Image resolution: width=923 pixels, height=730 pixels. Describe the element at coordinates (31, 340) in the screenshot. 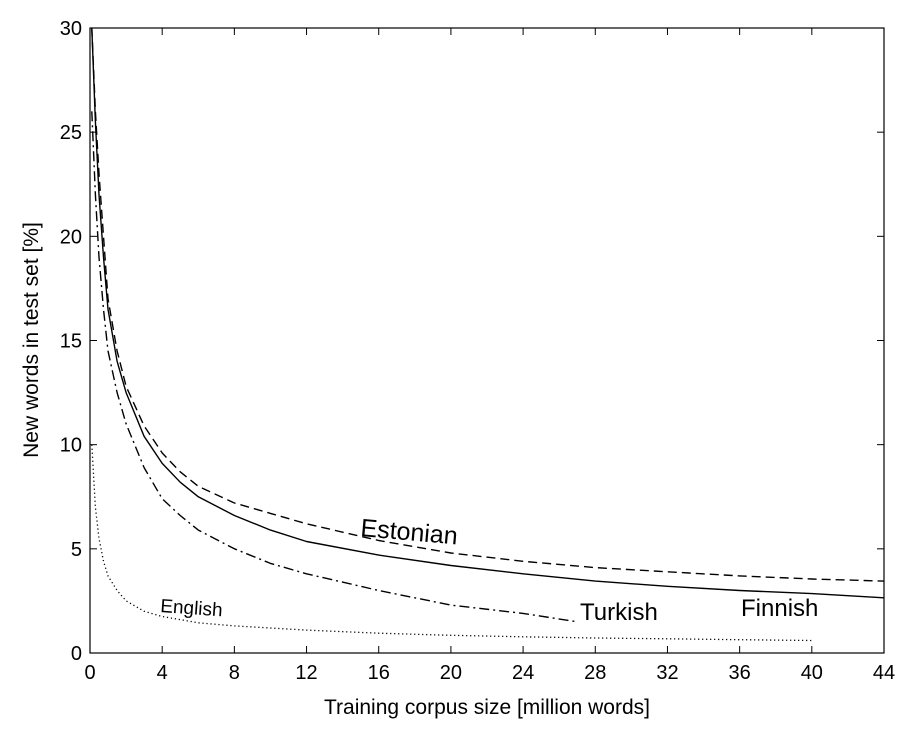

I see `y-axis-label: New words in test set [%]` at that location.